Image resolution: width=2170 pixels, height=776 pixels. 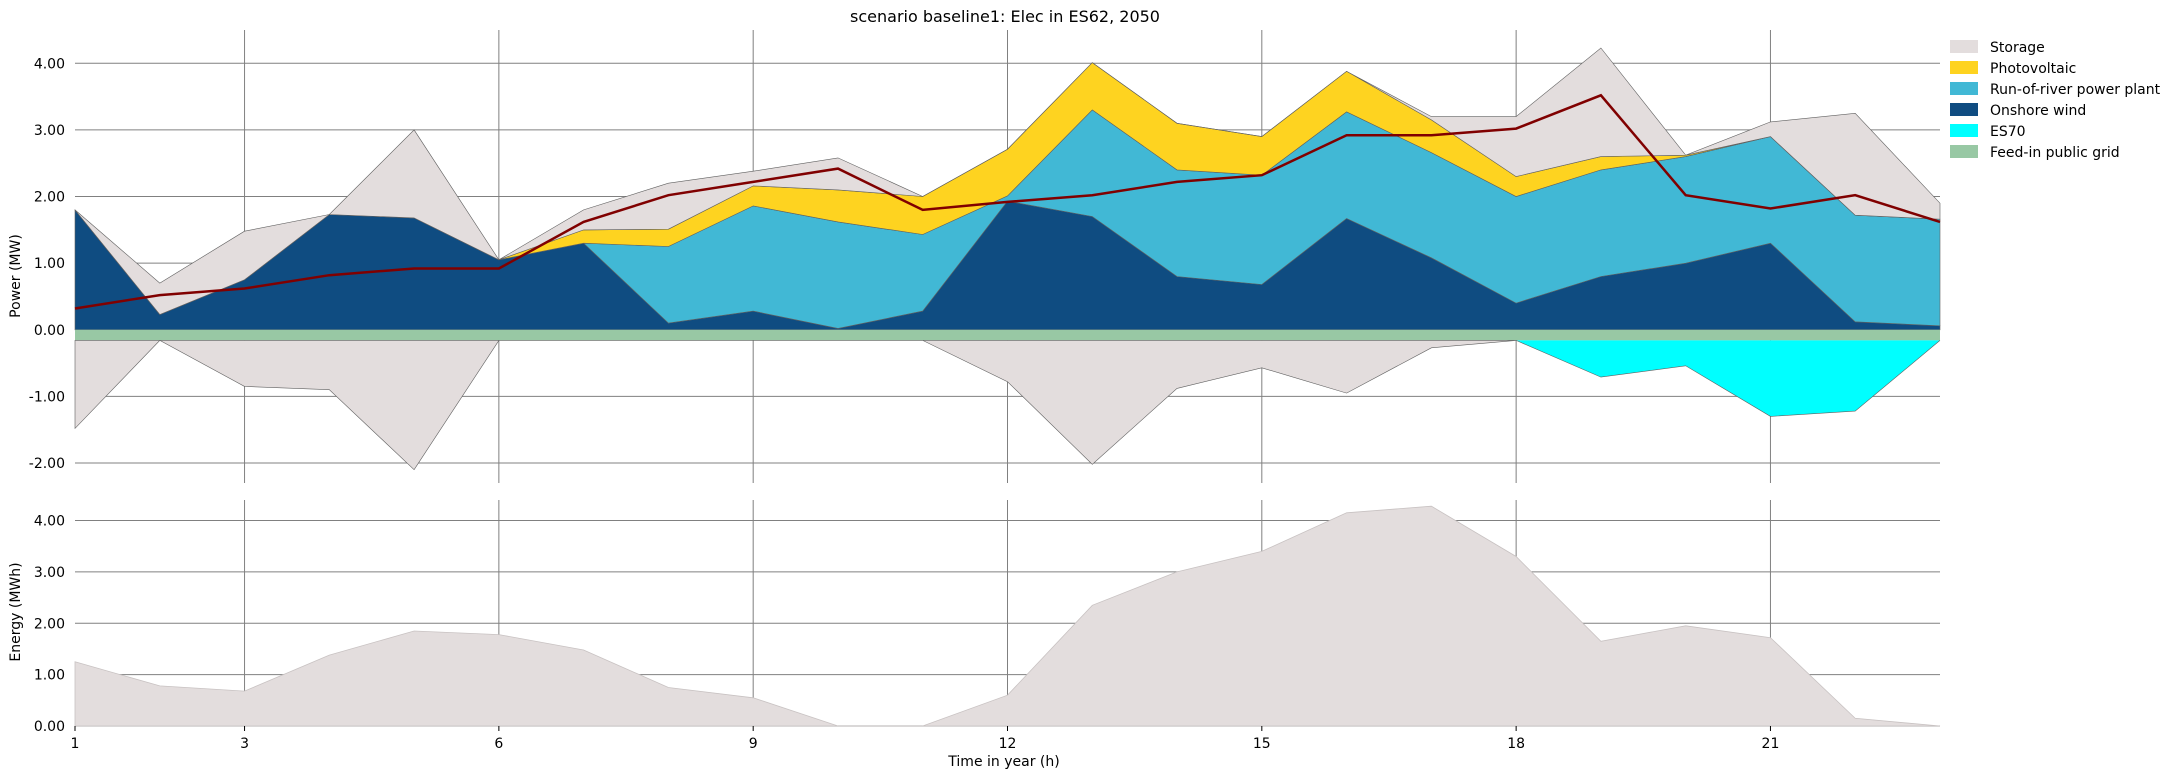 I want to click on x-tick-label: 9, so click(x=753, y=744).